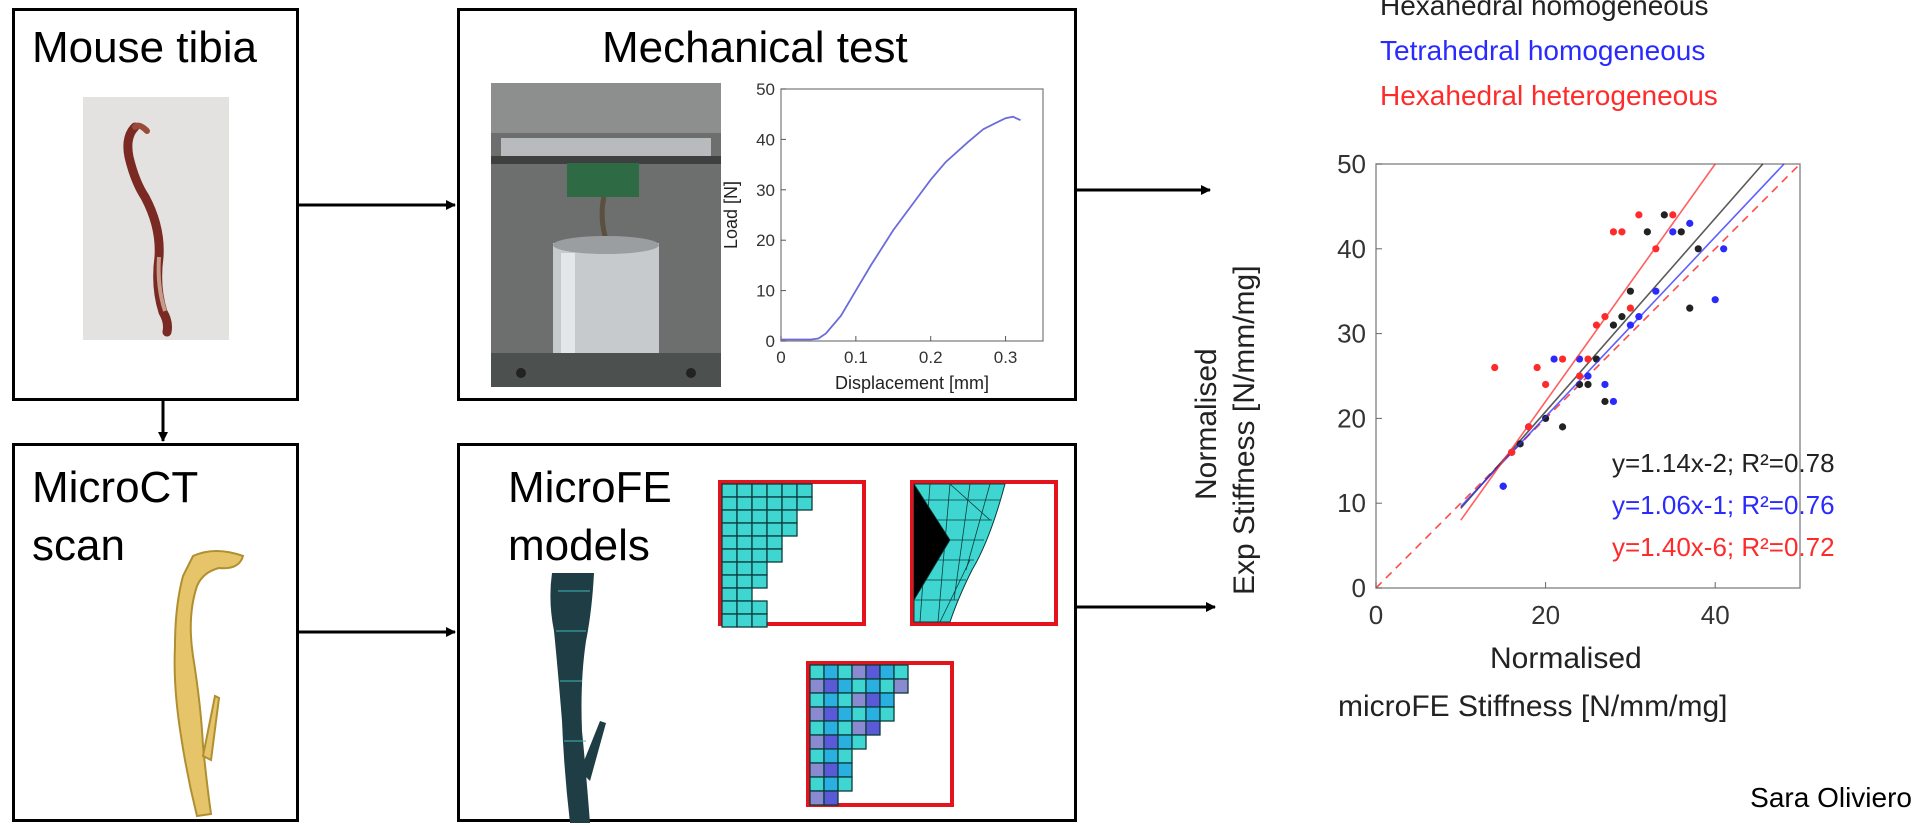 This screenshot has width=1926, height=825. What do you see at coordinates (931, 357) in the screenshot?
I see `x-tick-label: 0.2` at bounding box center [931, 357].